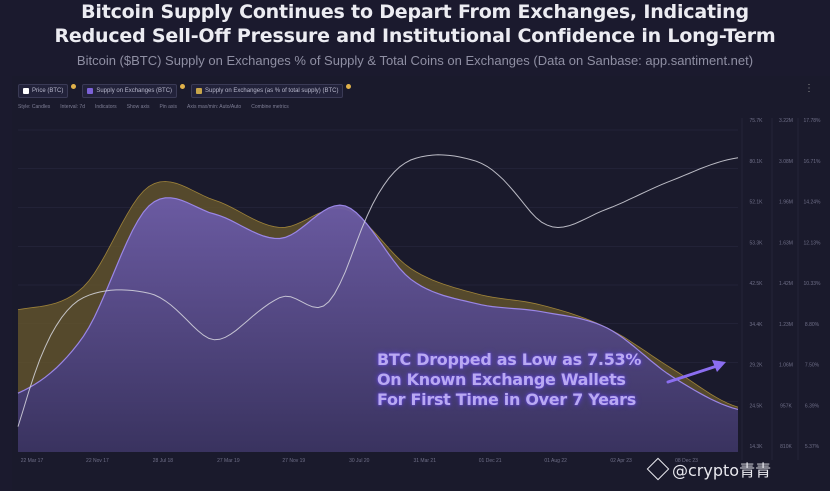 Image resolution: width=830 pixels, height=491 pixels. What do you see at coordinates (506, 399) in the screenshot?
I see `annotation-line-3: For First Time in Over 7 Years` at bounding box center [506, 399].